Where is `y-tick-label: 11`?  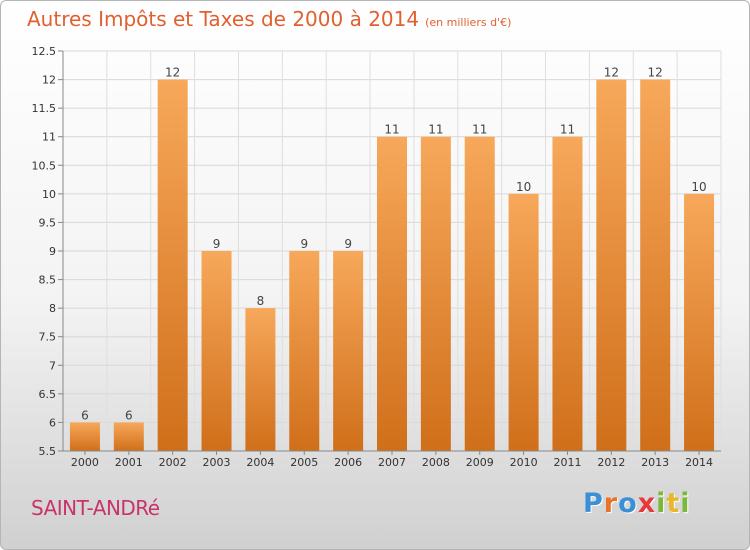 y-tick-label: 11 is located at coordinates (49, 137).